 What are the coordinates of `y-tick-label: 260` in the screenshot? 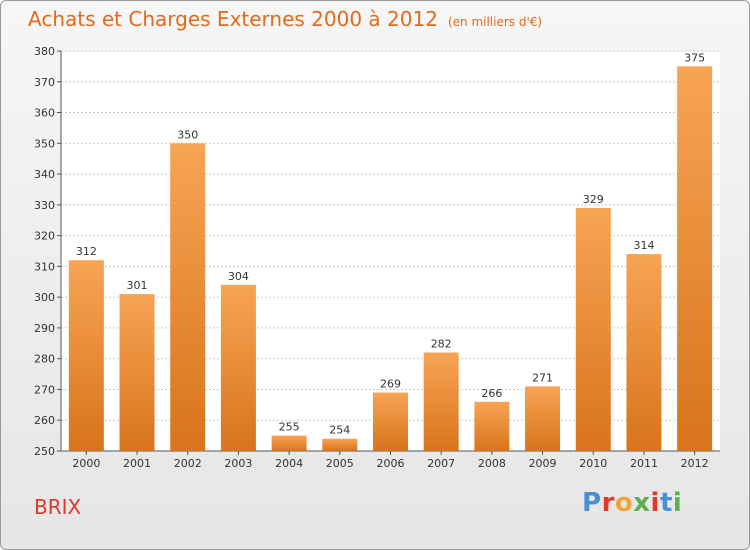 It's located at (44, 420).